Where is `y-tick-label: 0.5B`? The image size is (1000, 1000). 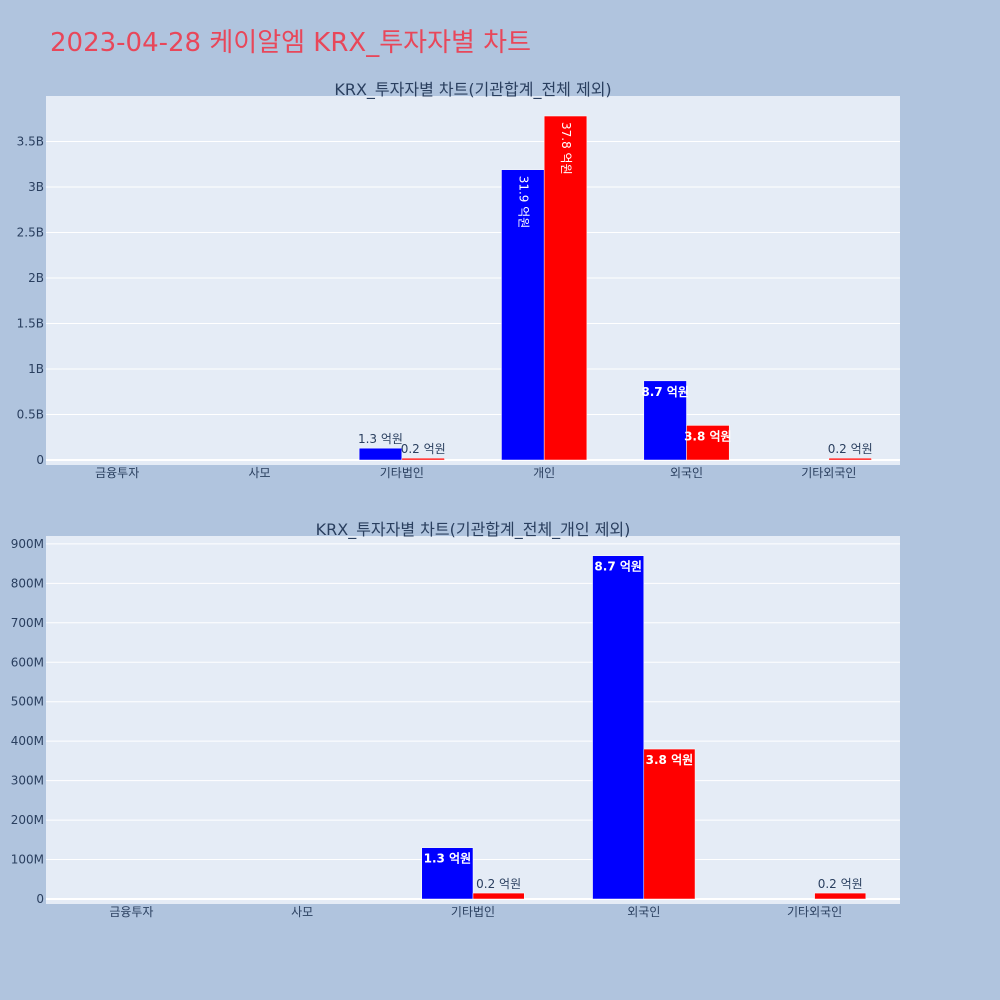 y-tick-label: 0.5B is located at coordinates (30, 415).